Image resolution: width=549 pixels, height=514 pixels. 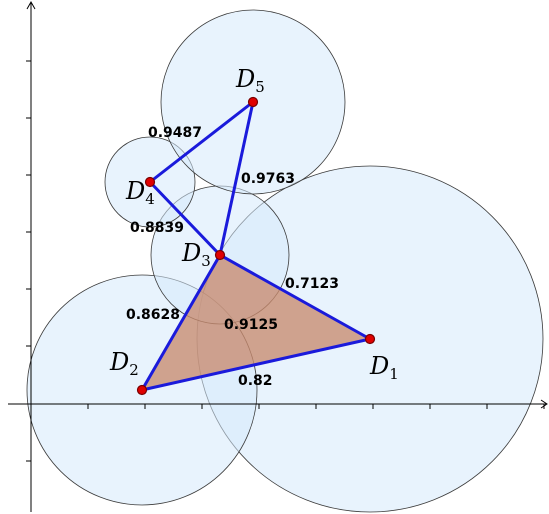 I want to click on label-d3: D3, so click(x=196, y=254).